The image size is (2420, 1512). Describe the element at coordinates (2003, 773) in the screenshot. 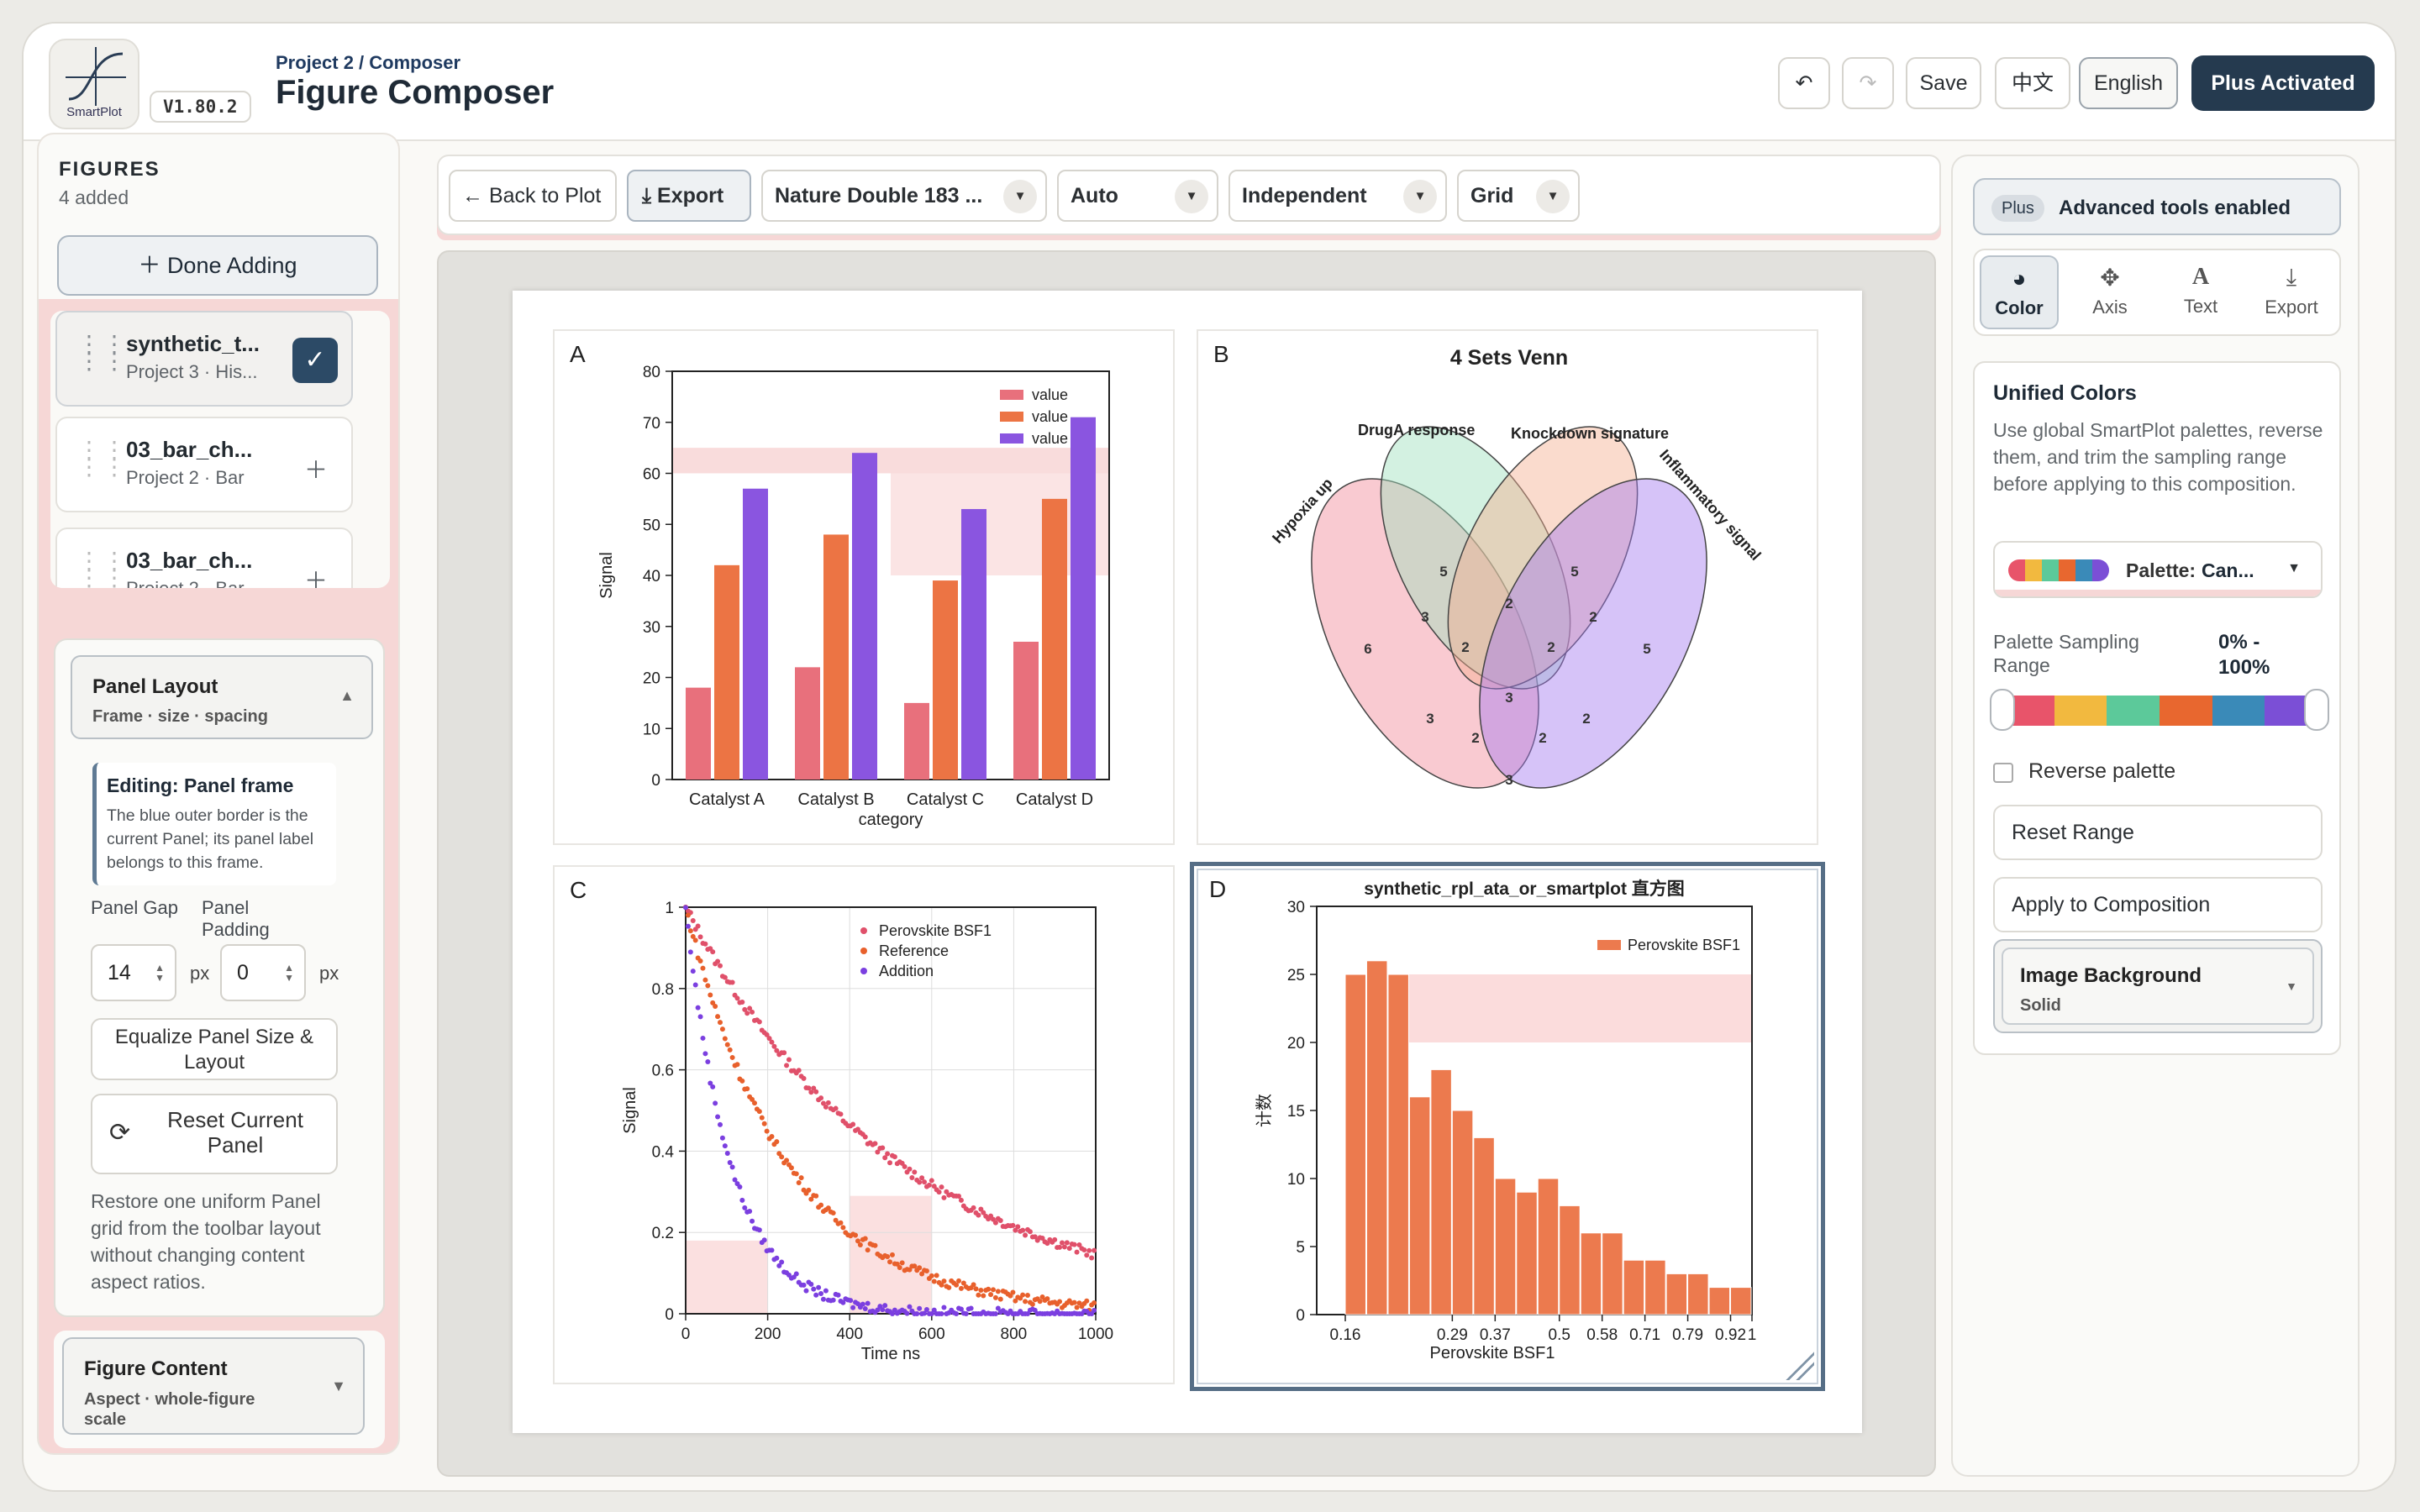

I see `reverse-palette-checkbox` at that location.